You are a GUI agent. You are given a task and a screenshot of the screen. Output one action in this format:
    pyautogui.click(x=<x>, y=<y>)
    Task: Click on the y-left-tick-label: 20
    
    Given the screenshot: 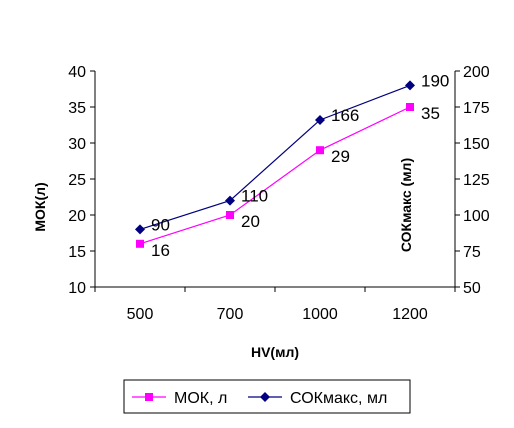 What is the action you would take?
    pyautogui.click(x=77, y=216)
    